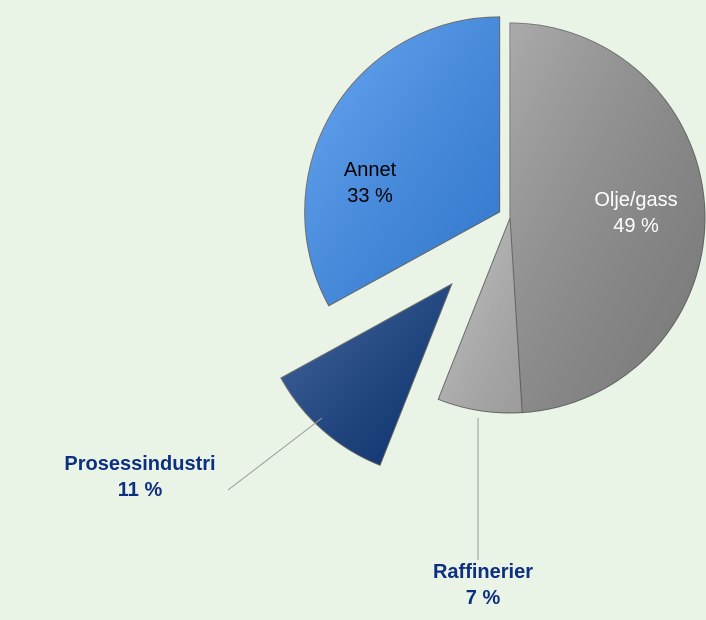  What do you see at coordinates (483, 572) in the screenshot?
I see `slice-label: Raffinerier` at bounding box center [483, 572].